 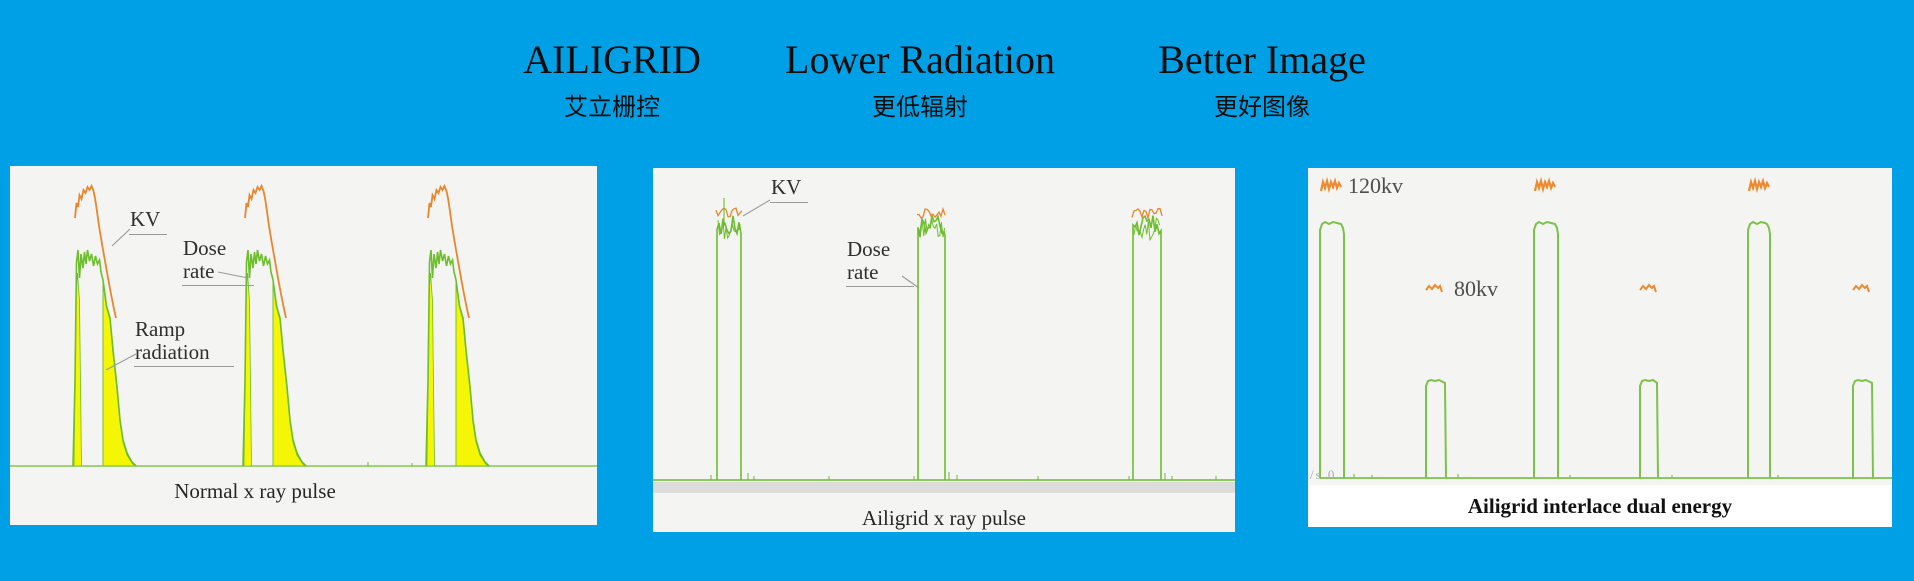 What do you see at coordinates (1476, 288) in the screenshot?
I see `label-80kv: 80kv` at bounding box center [1476, 288].